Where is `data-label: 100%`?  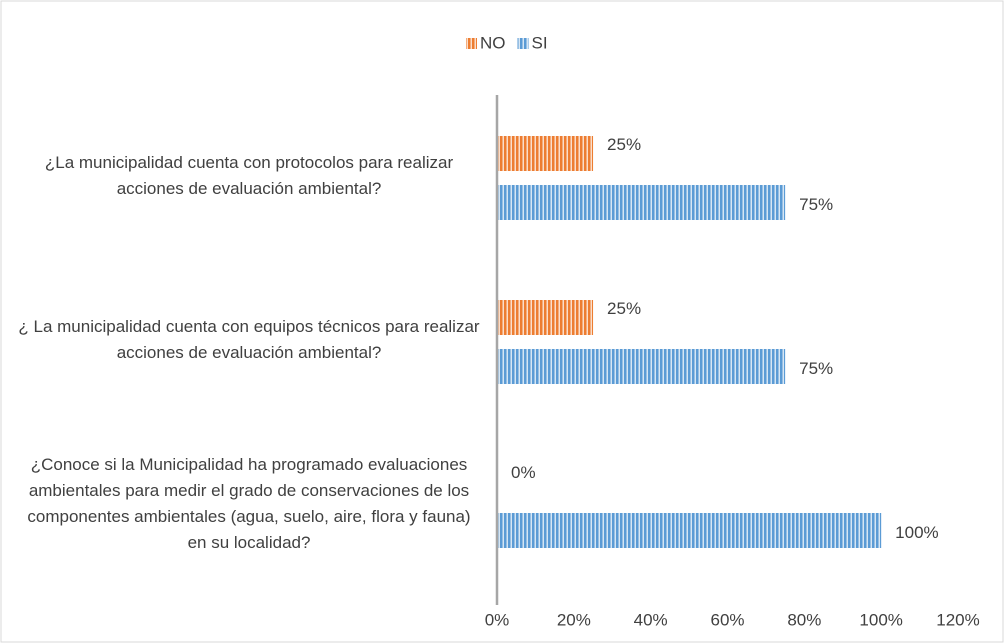
data-label: 100% is located at coordinates (916, 532).